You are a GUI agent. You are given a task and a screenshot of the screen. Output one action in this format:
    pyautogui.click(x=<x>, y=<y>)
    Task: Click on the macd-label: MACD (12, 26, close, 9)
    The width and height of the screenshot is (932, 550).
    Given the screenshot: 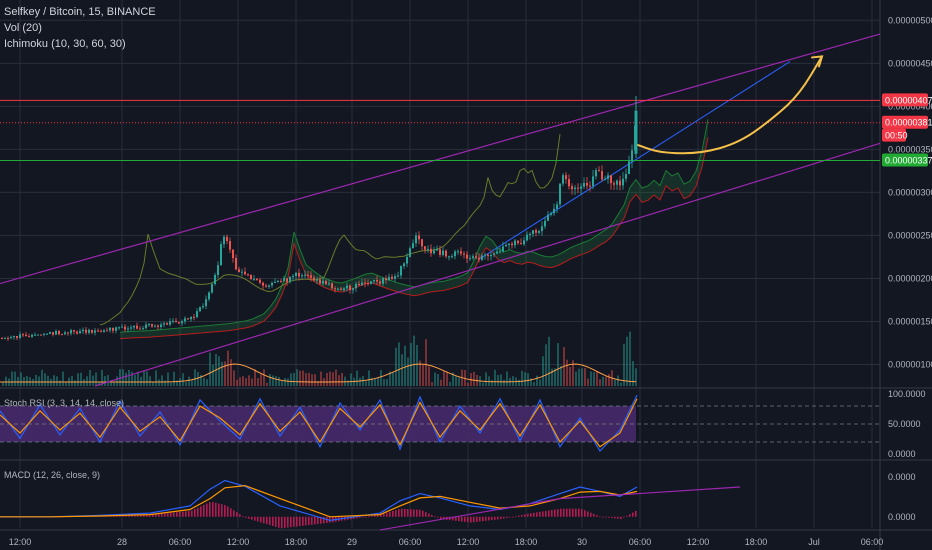 What is the action you would take?
    pyautogui.click(x=52, y=475)
    